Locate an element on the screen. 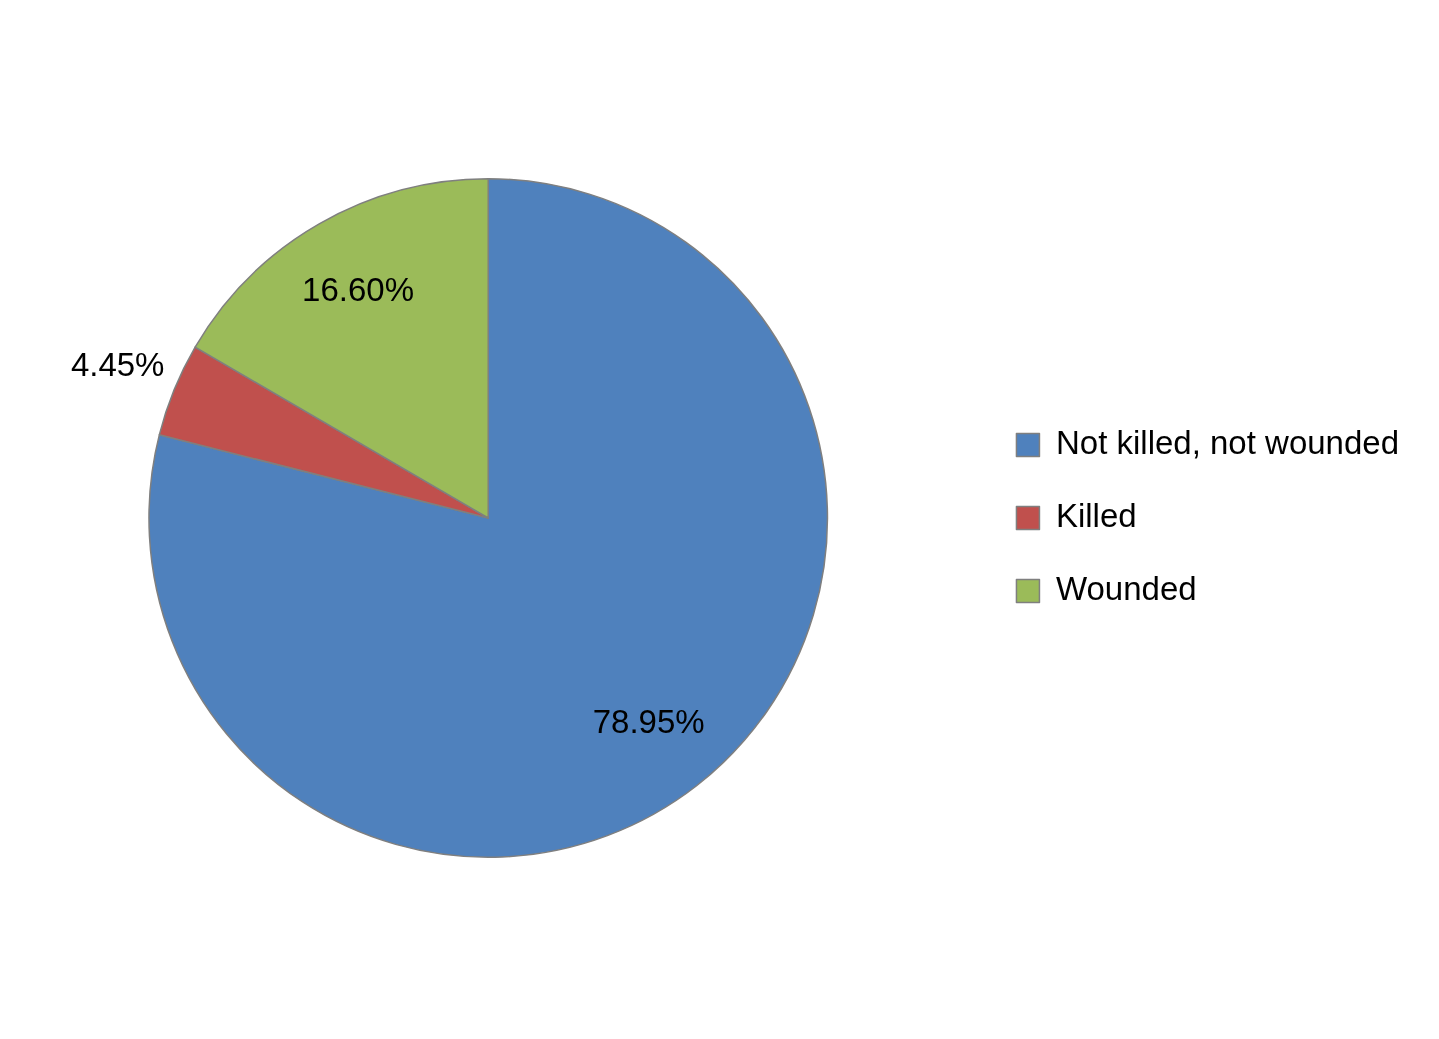  data-label: 4.45% is located at coordinates (117, 364).